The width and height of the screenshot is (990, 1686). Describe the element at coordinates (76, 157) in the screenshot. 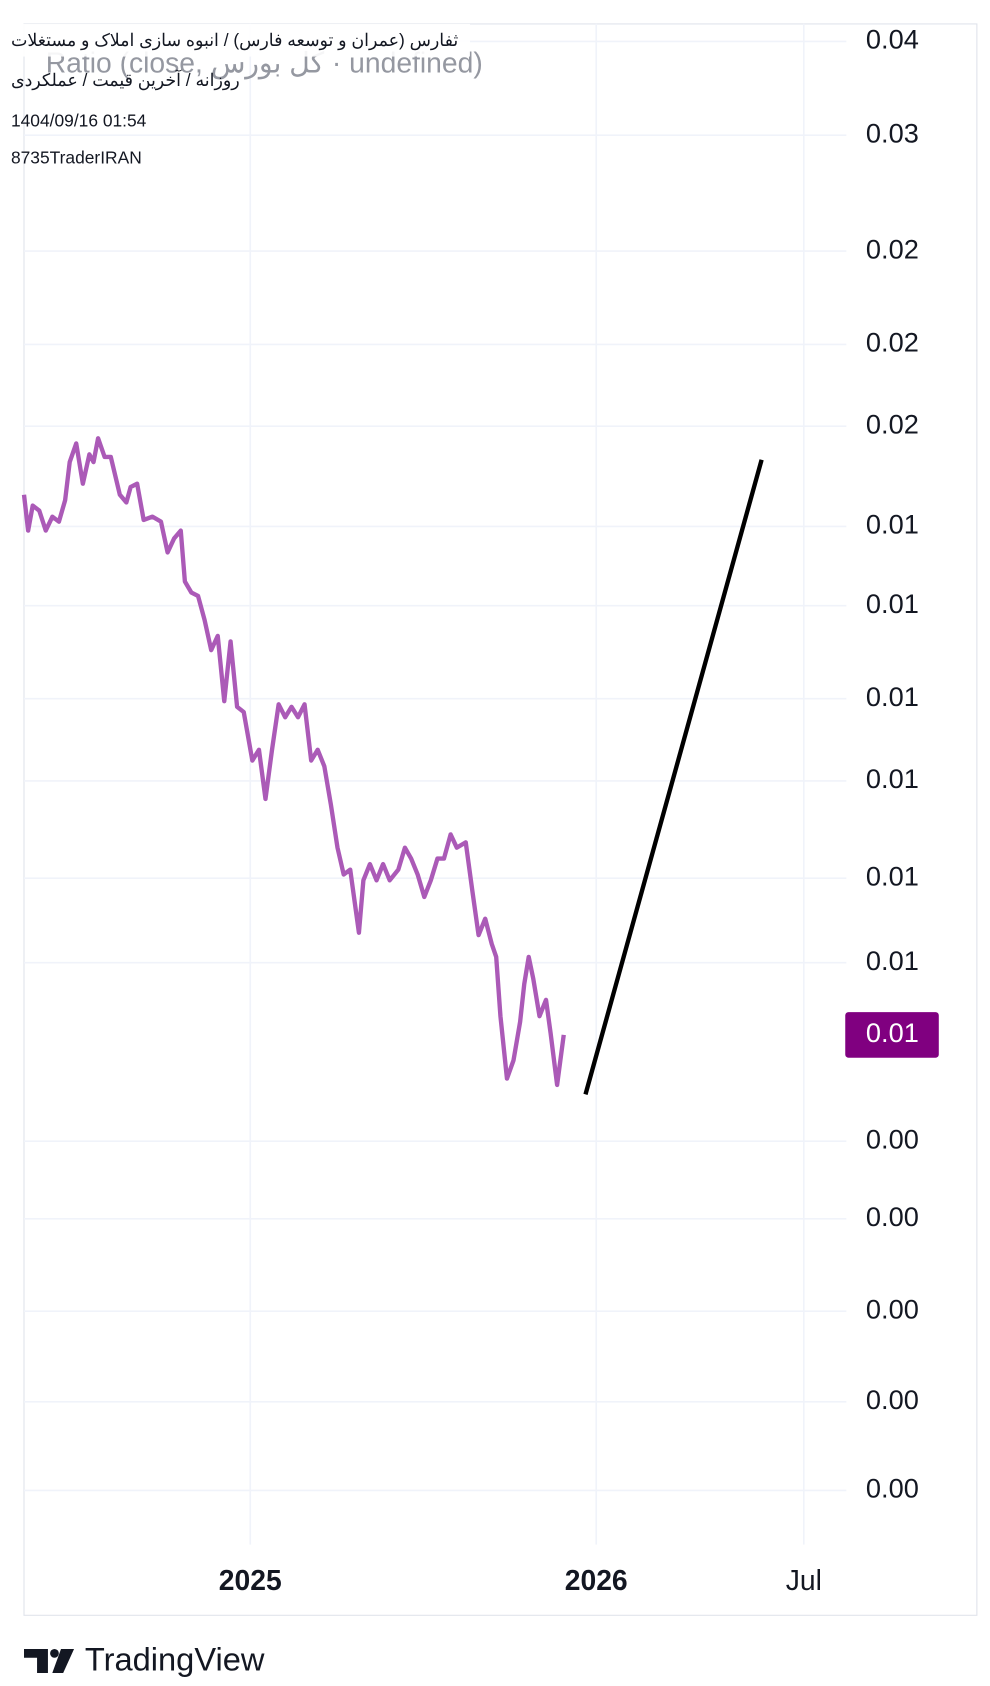

I see `title-line: 8735TraderIRAN` at that location.